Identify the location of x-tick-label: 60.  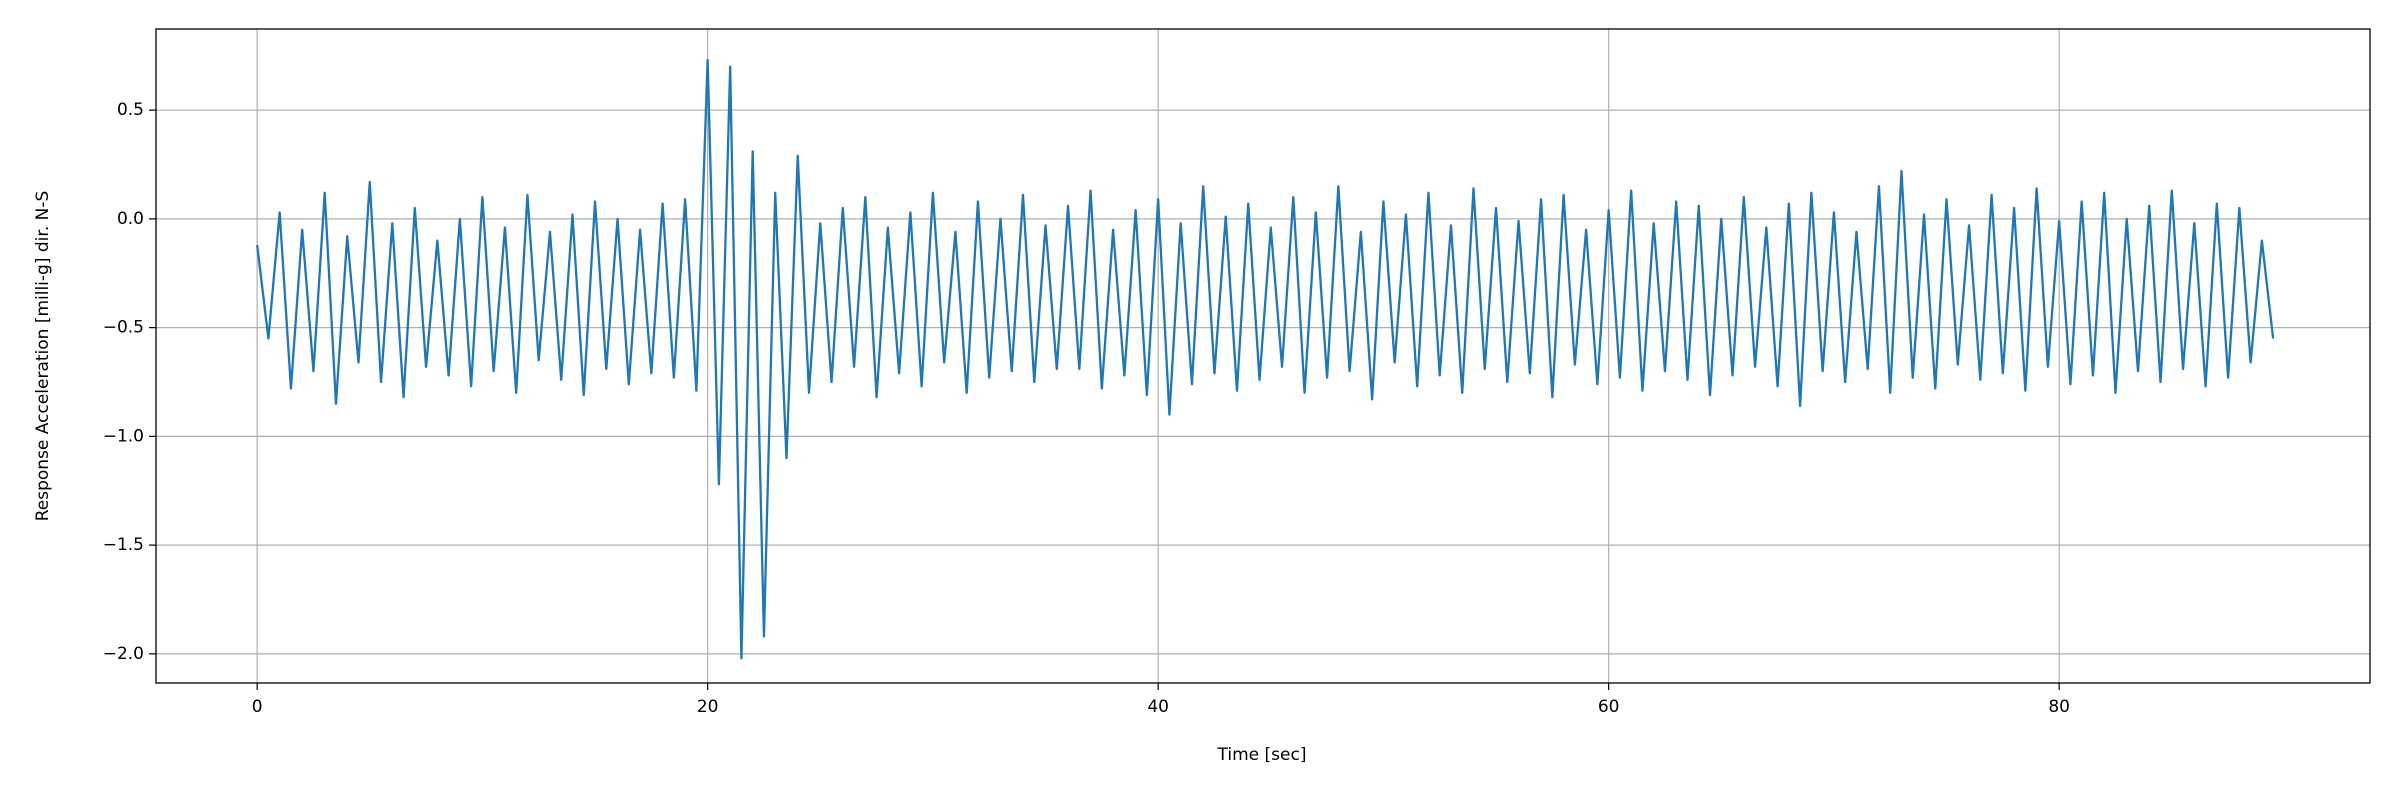
(1609, 707).